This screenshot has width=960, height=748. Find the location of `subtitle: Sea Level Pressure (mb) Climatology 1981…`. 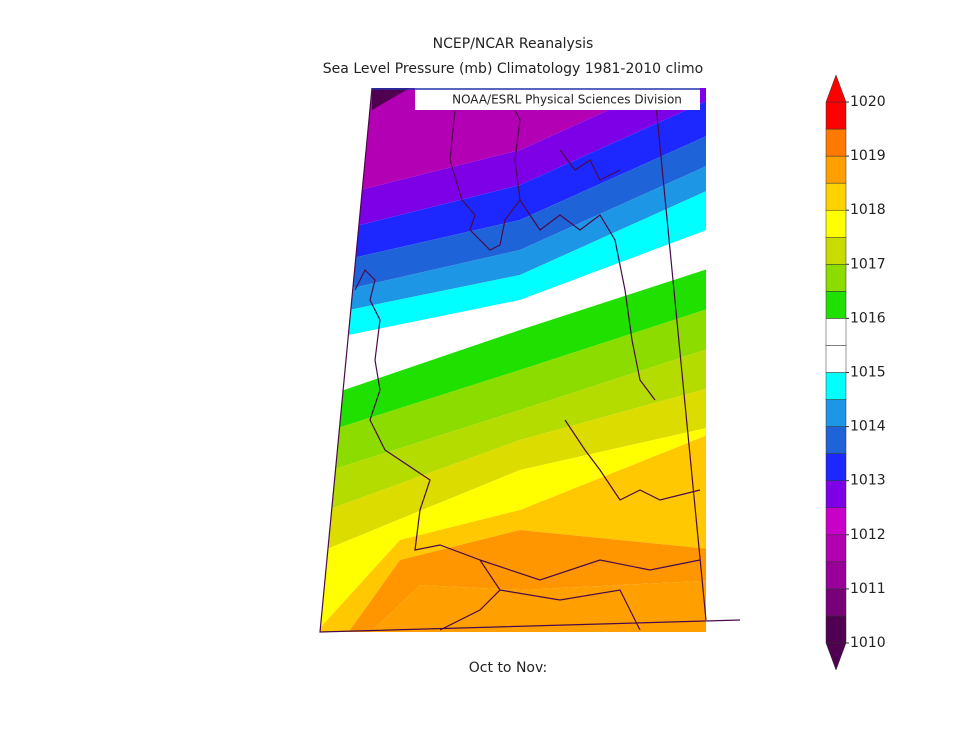

subtitle: Sea Level Pressure (mb) Climatology 1981… is located at coordinates (513, 69).